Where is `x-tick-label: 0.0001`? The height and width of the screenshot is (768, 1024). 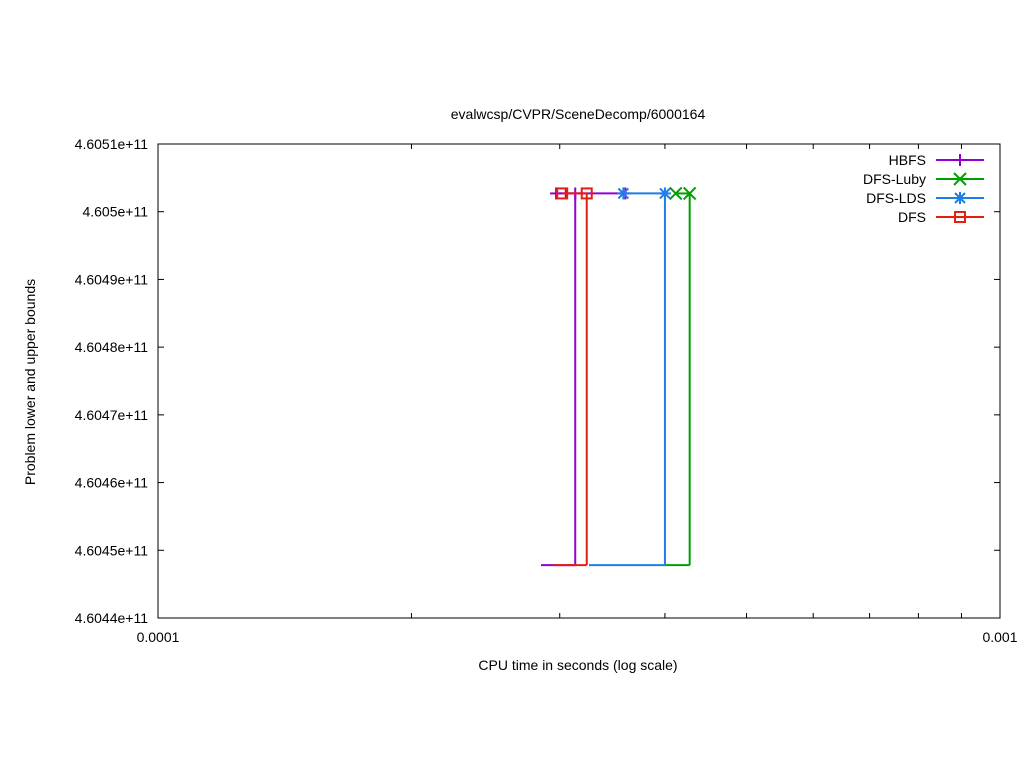 x-tick-label: 0.0001 is located at coordinates (158, 637).